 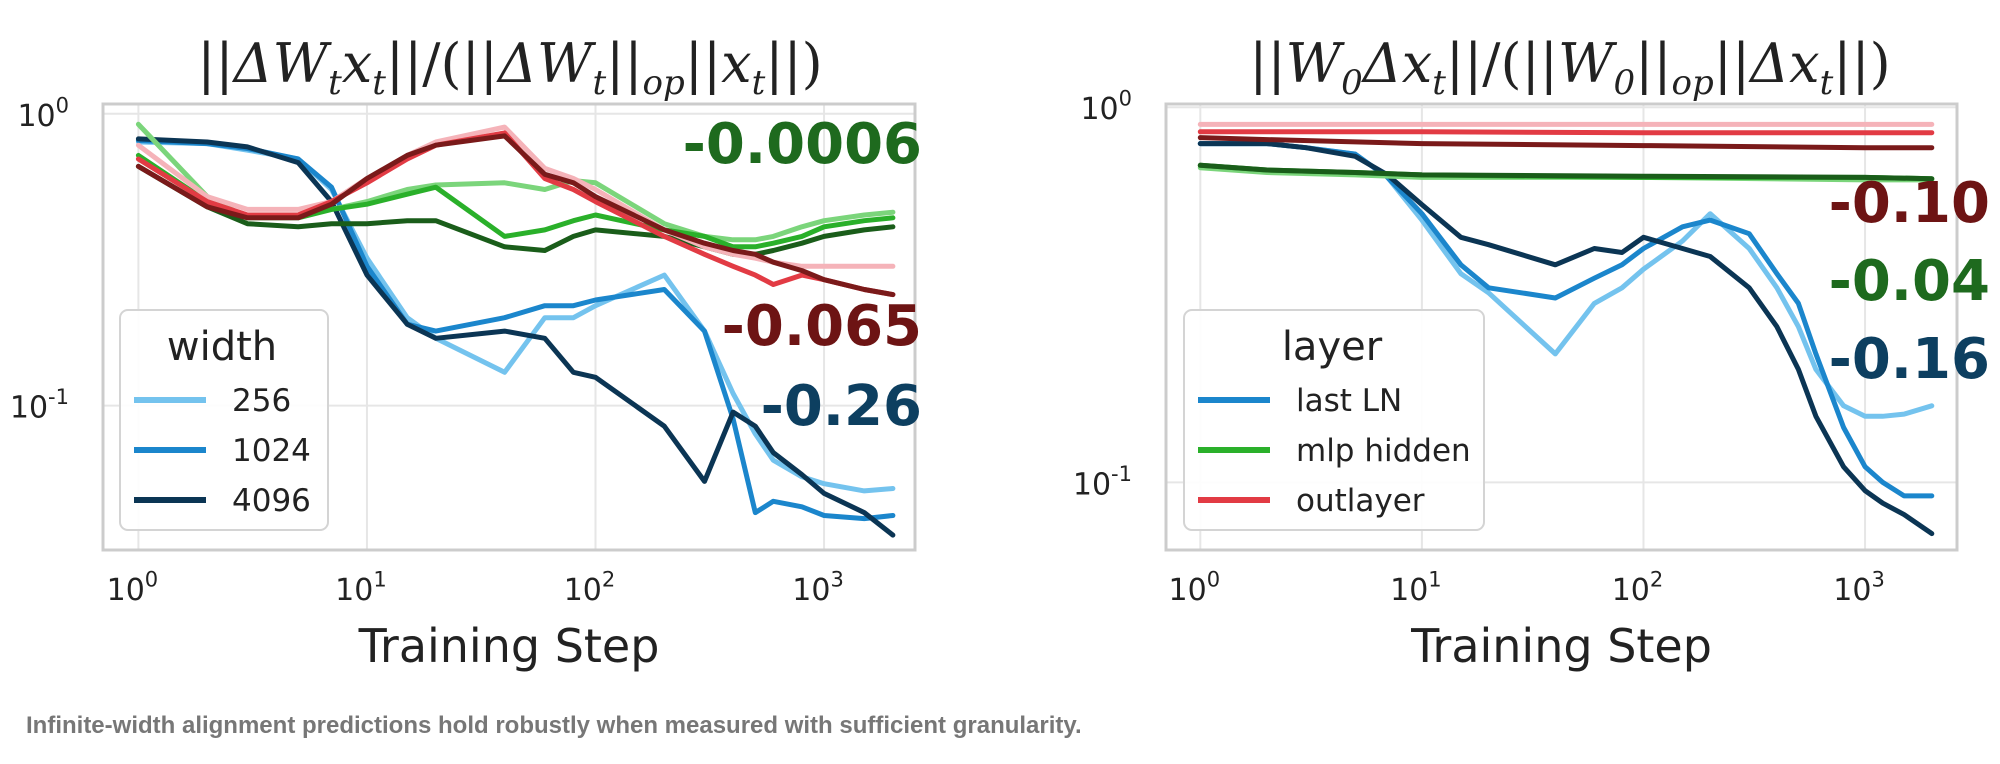 What do you see at coordinates (1332, 347) in the screenshot?
I see `legend-title: layer` at bounding box center [1332, 347].